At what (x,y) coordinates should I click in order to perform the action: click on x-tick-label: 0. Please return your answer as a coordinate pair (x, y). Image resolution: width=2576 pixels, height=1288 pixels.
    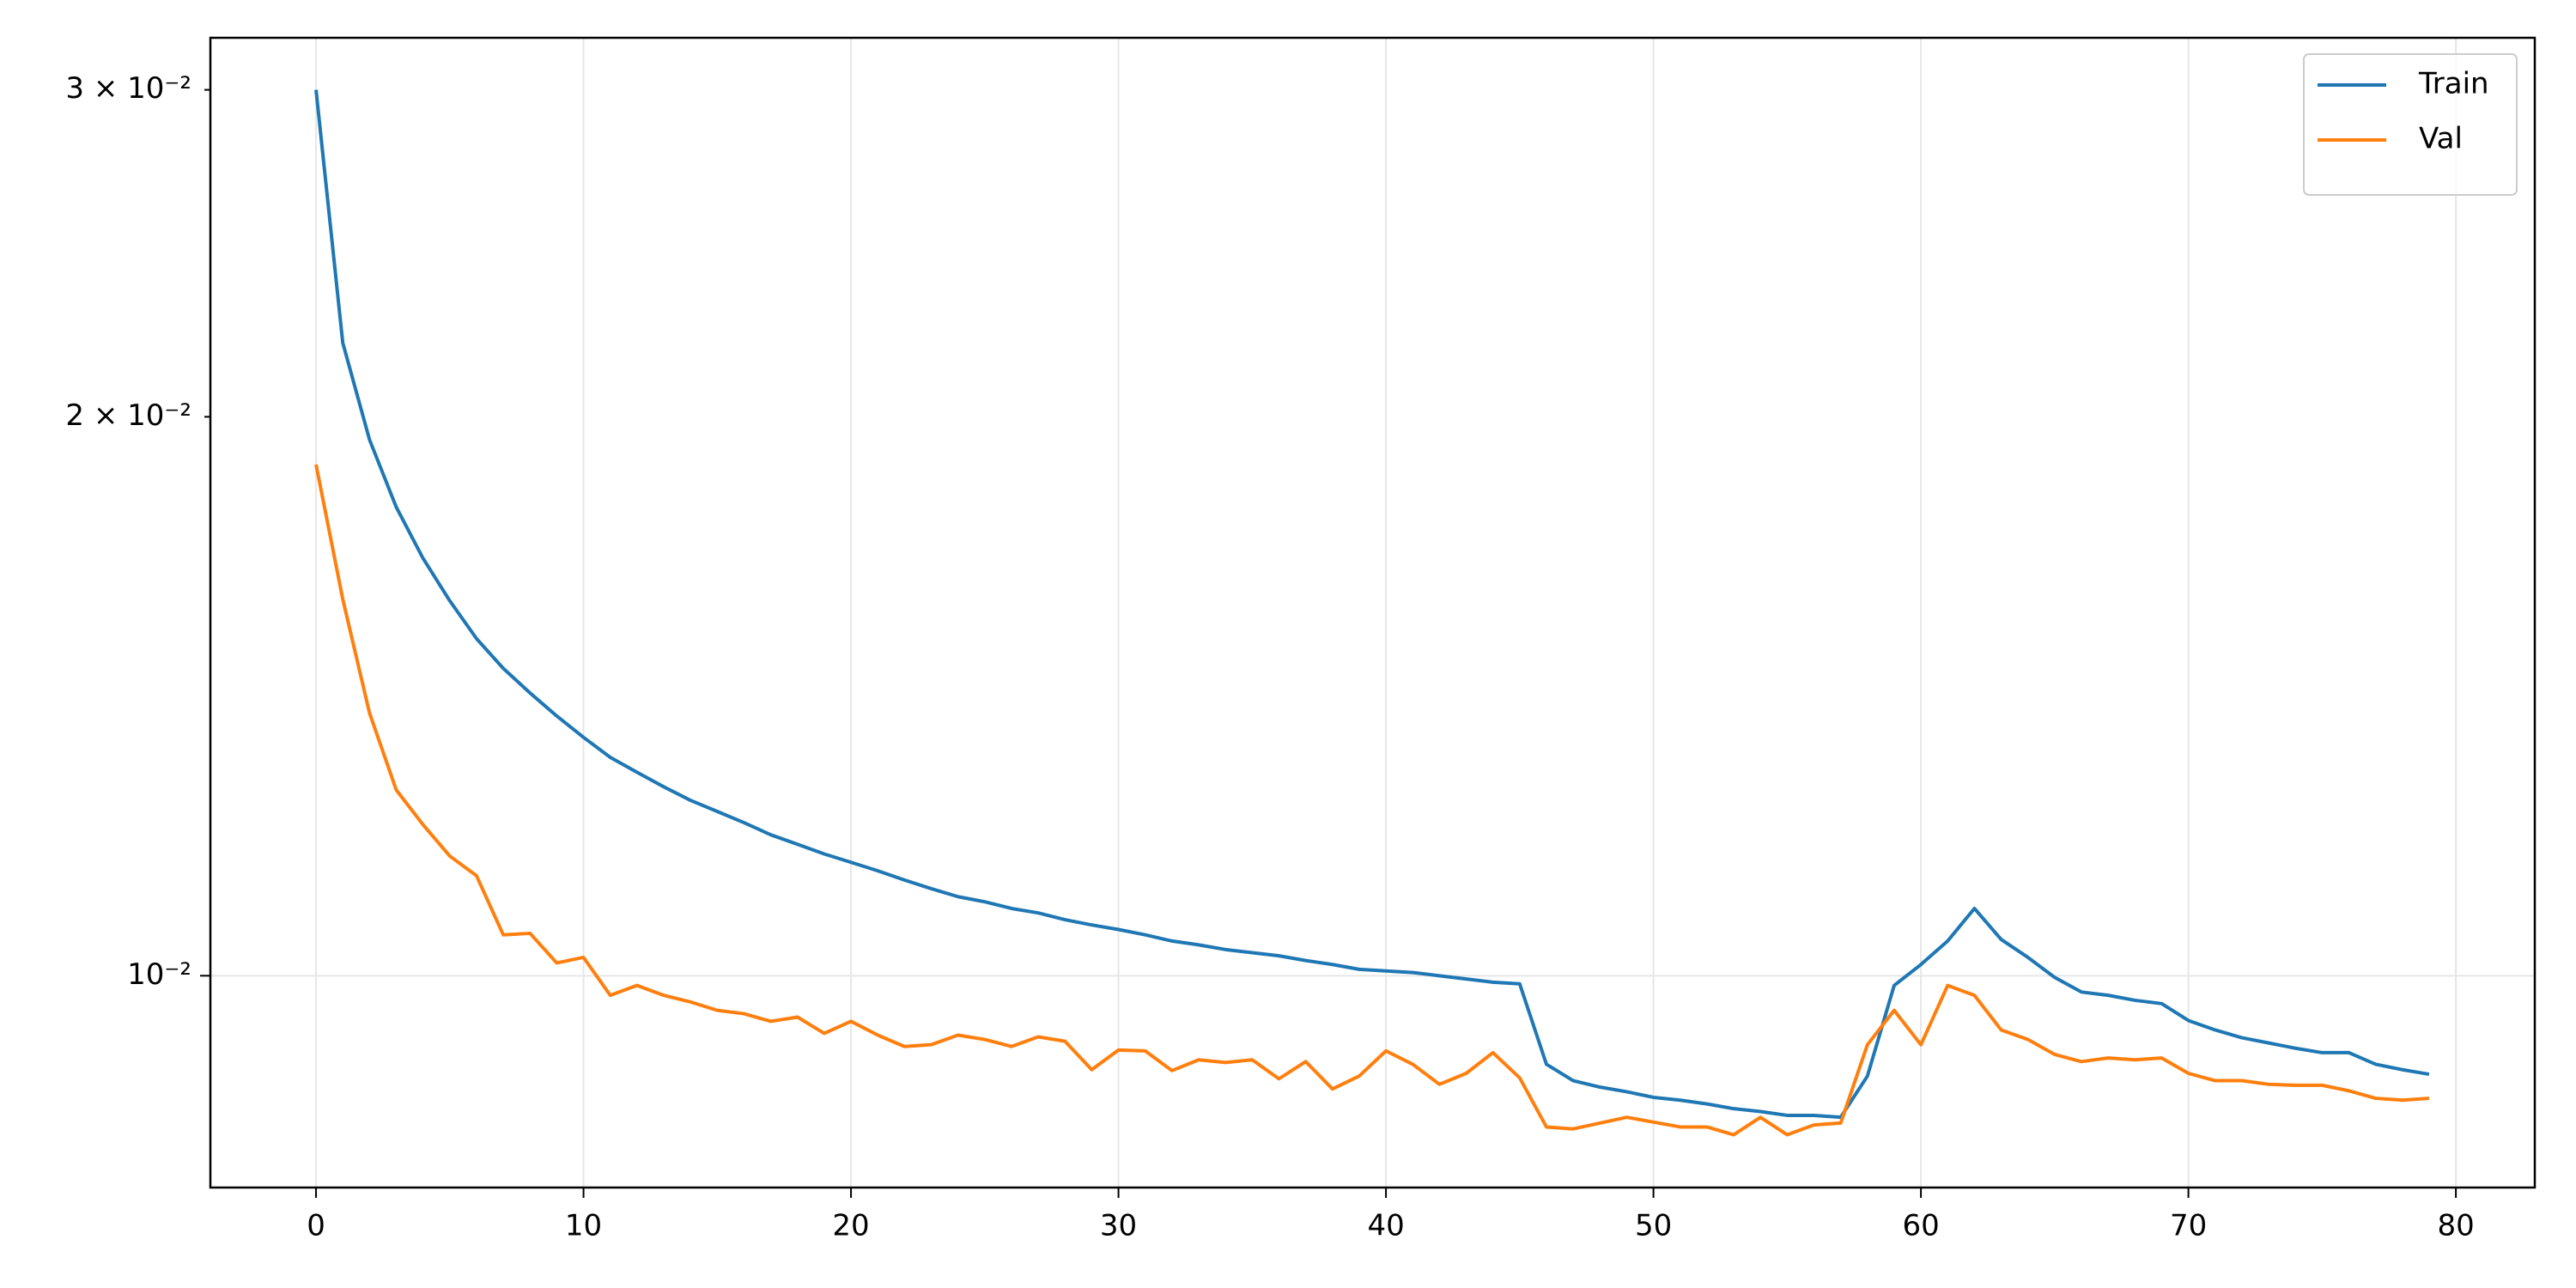
    Looking at the image, I should click on (316, 1226).